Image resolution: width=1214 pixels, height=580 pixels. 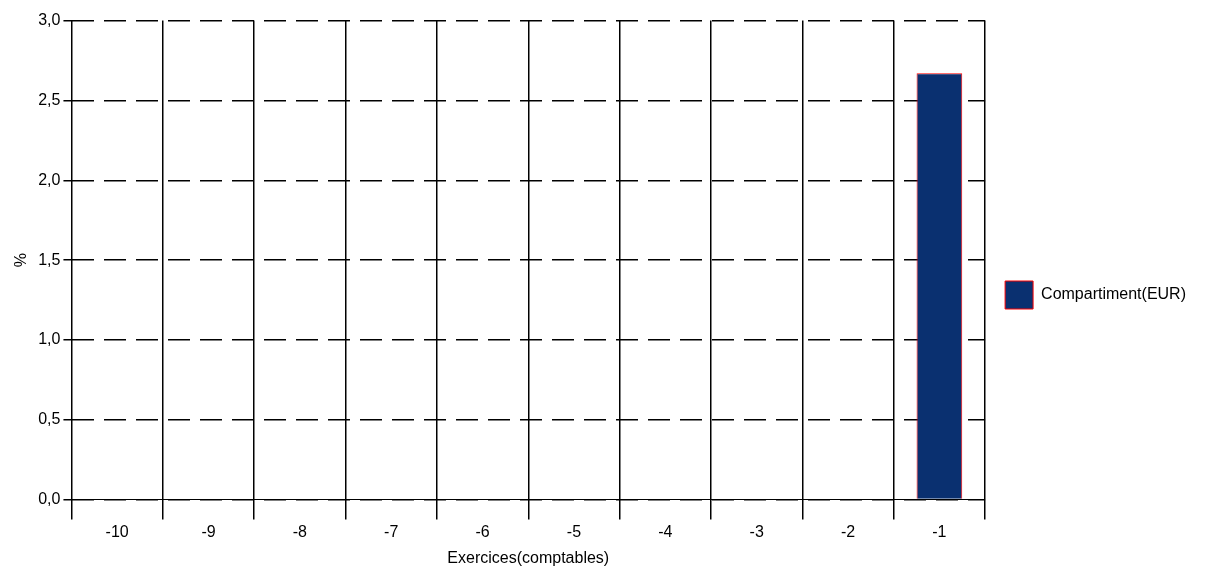 I want to click on x-tick-label: -3, so click(x=756, y=531).